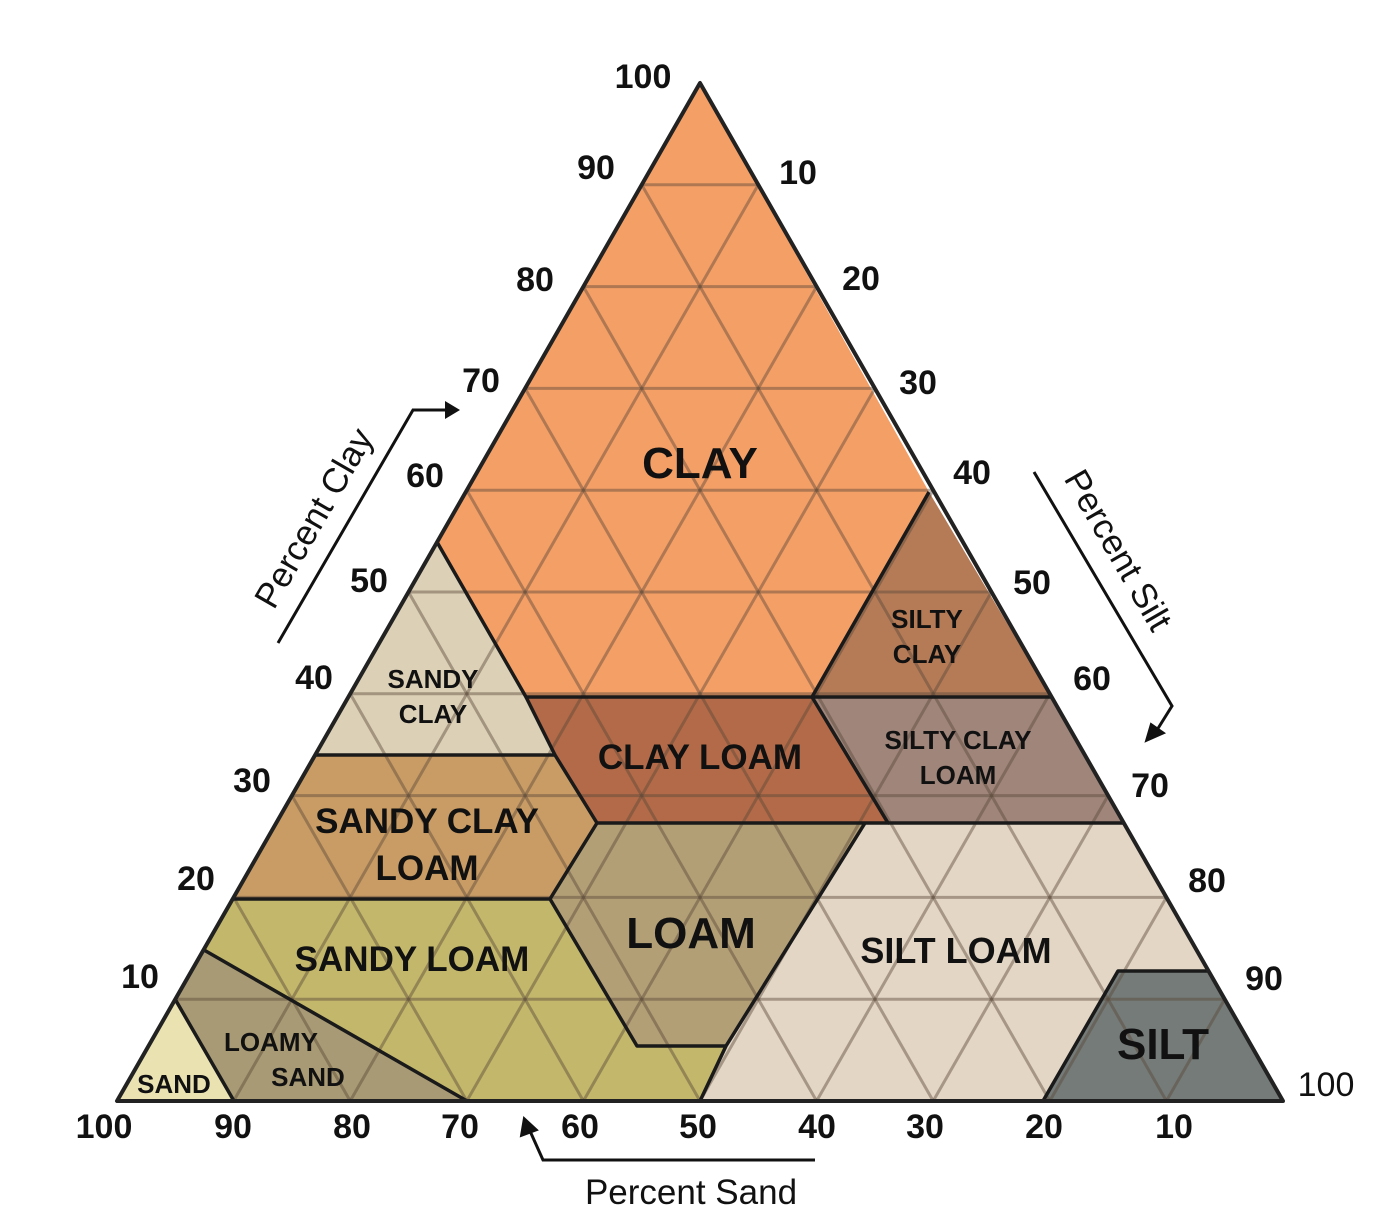 Image resolution: width=1400 pixels, height=1218 pixels. What do you see at coordinates (817, 1127) in the screenshot?
I see `sand-tick: 40` at bounding box center [817, 1127].